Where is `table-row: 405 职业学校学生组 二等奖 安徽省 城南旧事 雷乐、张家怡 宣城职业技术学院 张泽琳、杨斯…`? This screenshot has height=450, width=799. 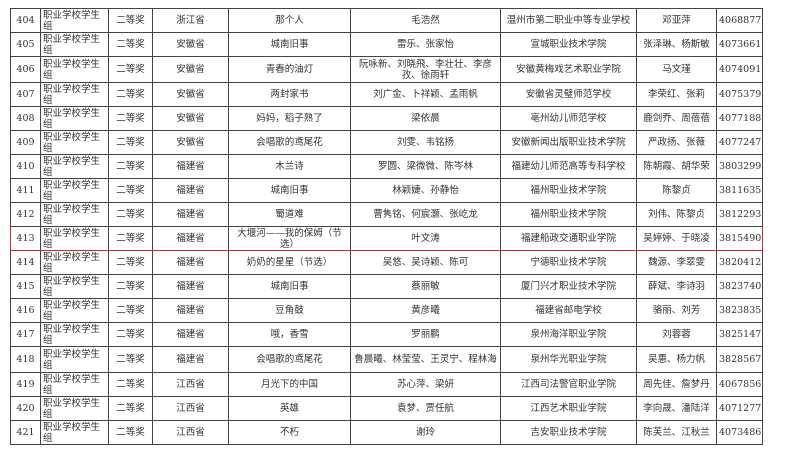
table-row: 405 职业学校学生组 二等奖 安徽省 城南旧事 雷乐、张家怡 宣城职业技术学院 张泽琳、杨斯… is located at coordinates (386, 44).